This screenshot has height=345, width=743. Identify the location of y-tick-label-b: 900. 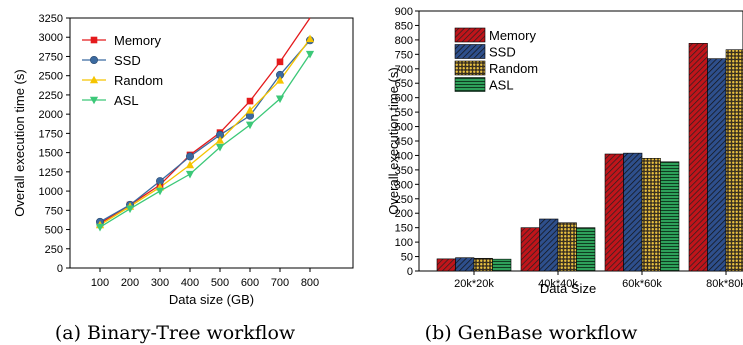
(404, 12).